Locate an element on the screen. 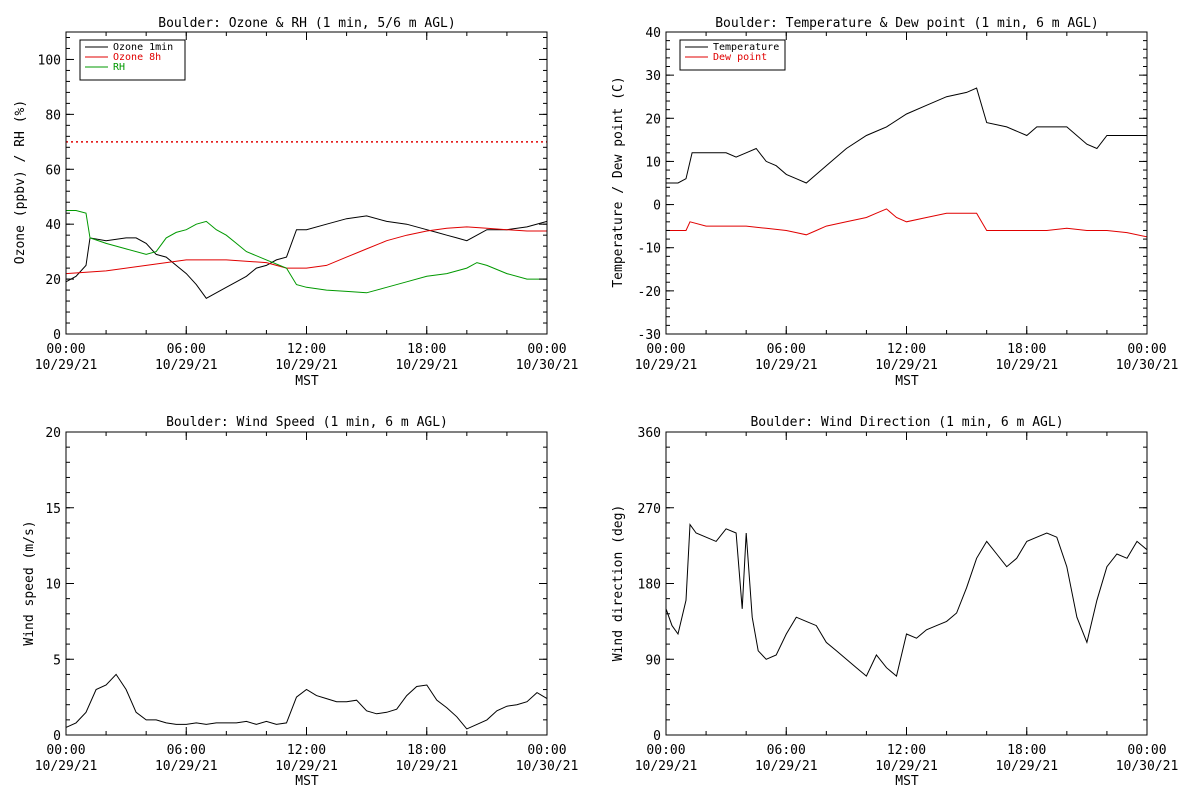  y-axis-label: Ozone (ppbv) / RH (%) is located at coordinates (20, 182).